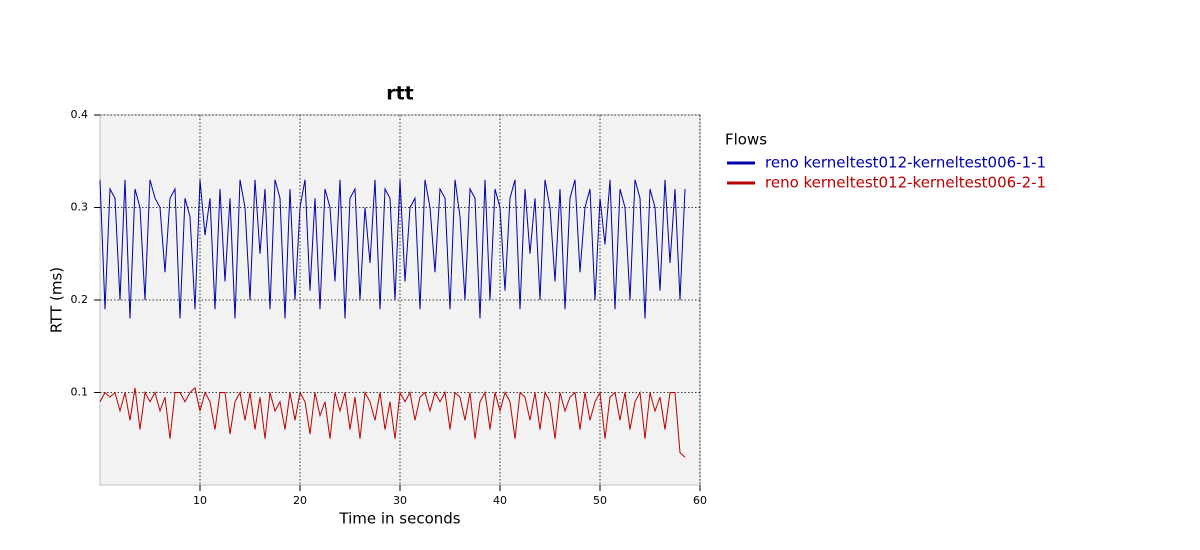 The height and width of the screenshot is (550, 1200). Describe the element at coordinates (399, 519) in the screenshot. I see `x-axis-label: Time in seconds` at that location.